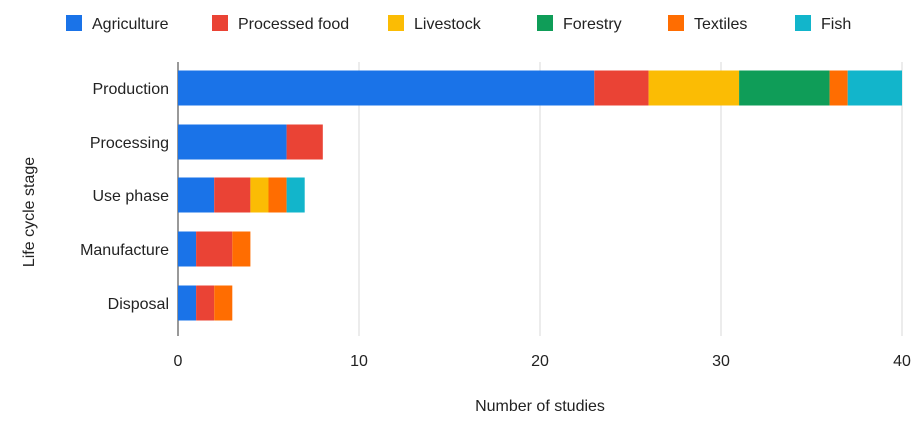 This screenshot has height=424, width=916. Describe the element at coordinates (129, 143) in the screenshot. I see `y-tick-label: Processing` at that location.